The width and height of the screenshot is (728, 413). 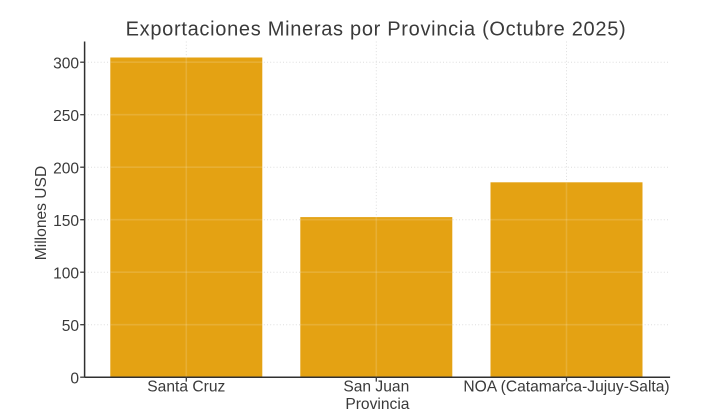 What do you see at coordinates (377, 404) in the screenshot?
I see `svg-text: Provincia` at bounding box center [377, 404].